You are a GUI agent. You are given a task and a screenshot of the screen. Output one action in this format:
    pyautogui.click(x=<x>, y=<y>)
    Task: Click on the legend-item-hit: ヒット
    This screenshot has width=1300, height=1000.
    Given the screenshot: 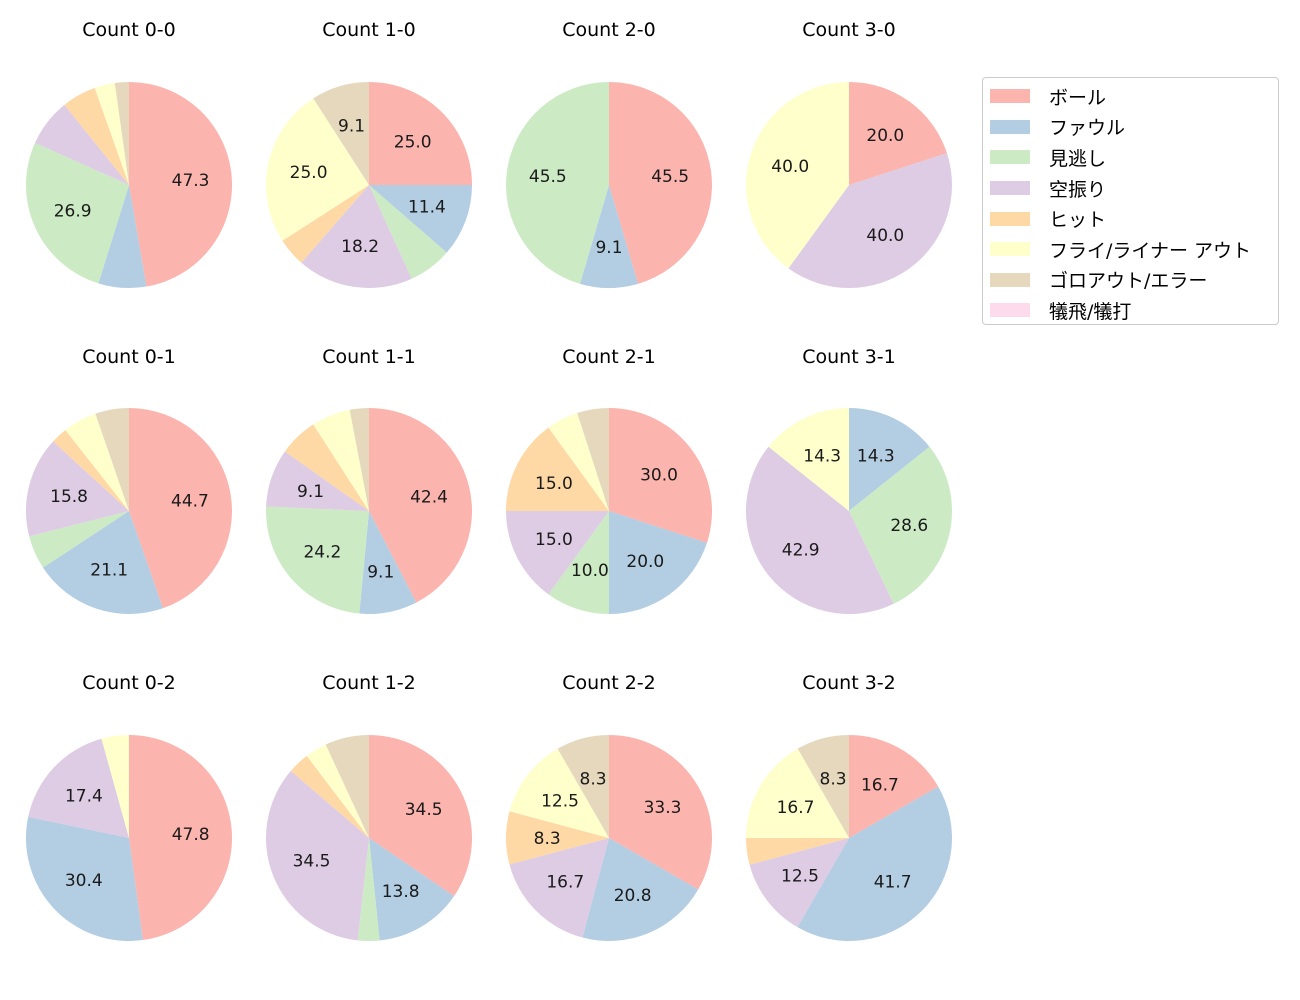 What is the action you would take?
    pyautogui.click(x=1134, y=218)
    